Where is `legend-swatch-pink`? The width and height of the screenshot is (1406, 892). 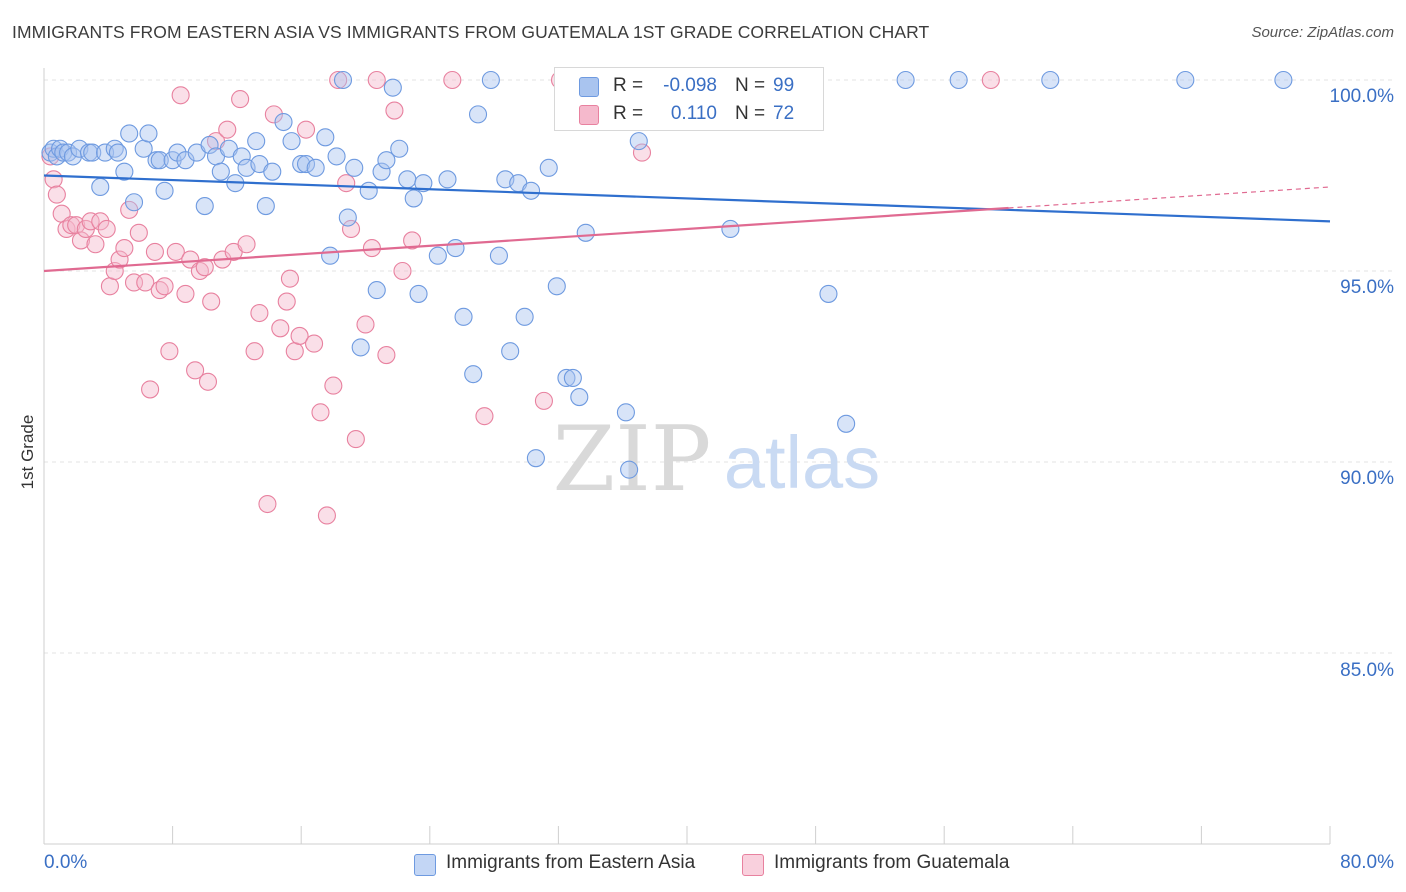
legend-swatch-pink is located at coordinates (589, 115).